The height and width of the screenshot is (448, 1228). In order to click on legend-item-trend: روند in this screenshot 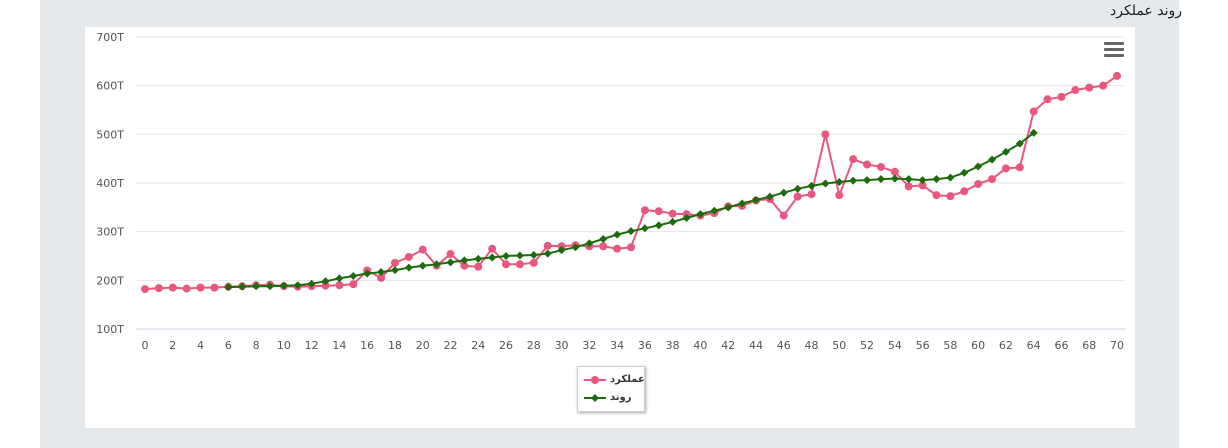, I will do `click(612, 398)`.